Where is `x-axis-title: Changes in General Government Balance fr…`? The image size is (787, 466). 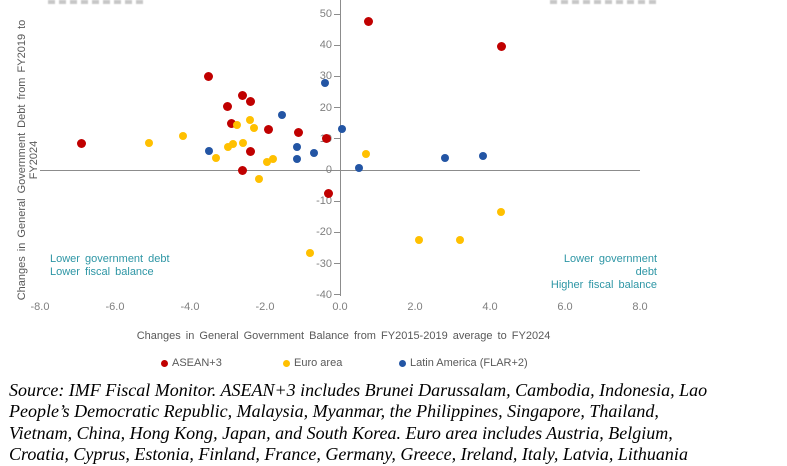
x-axis-title: Changes in General Government Balance fr… is located at coordinates (343, 336).